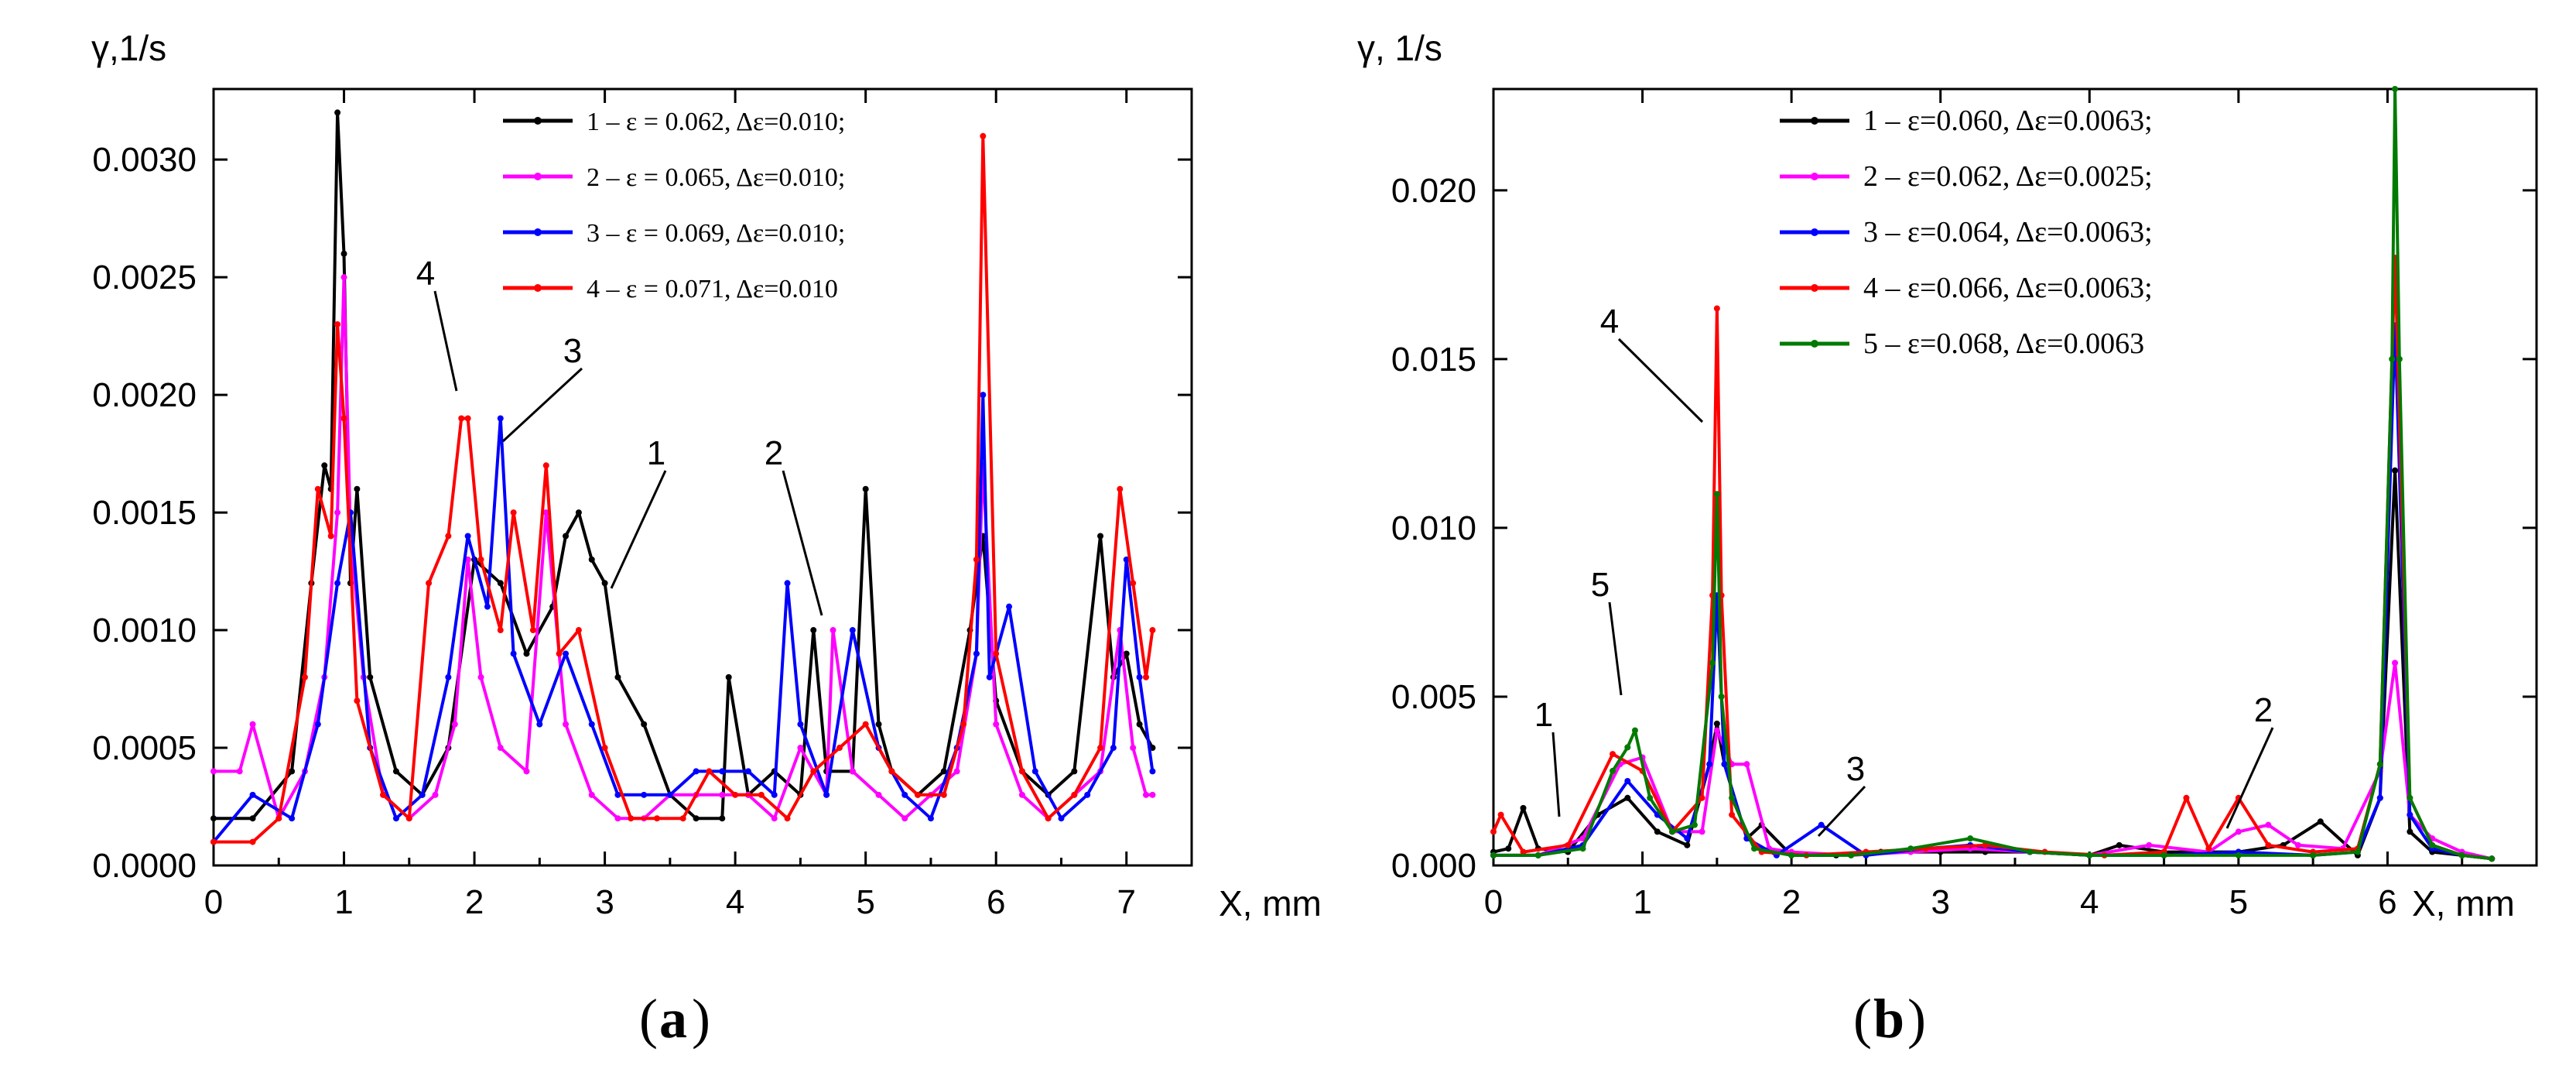 This screenshot has width=2576, height=1076. I want to click on legend-label-3: 3 – ε=0.064, Δε=0.0063;, so click(2008, 232).